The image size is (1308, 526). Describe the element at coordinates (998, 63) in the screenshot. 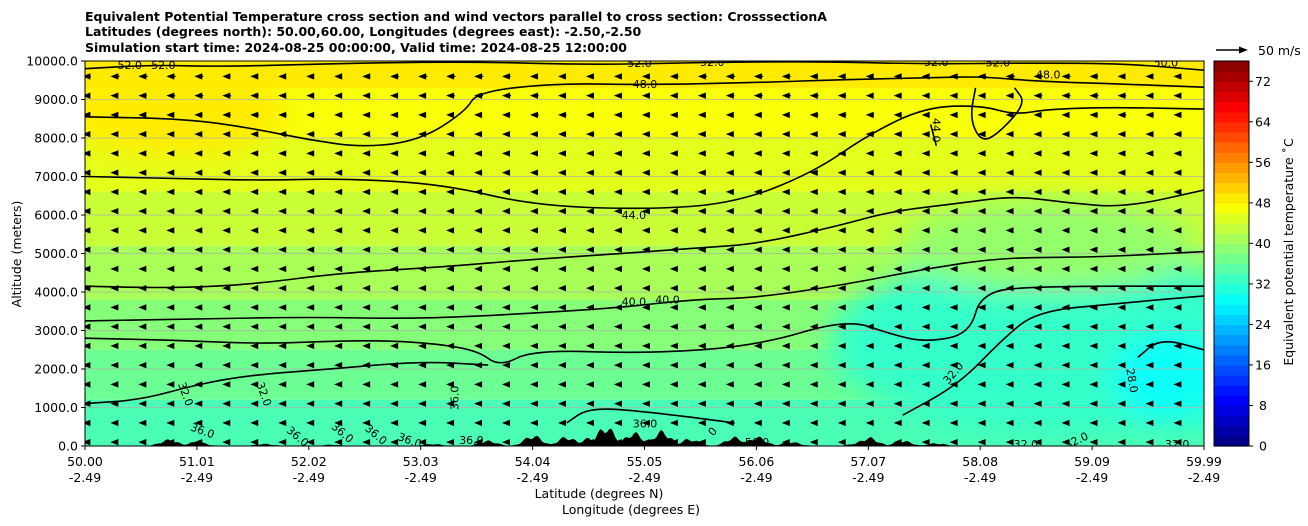

I see `contour-label: 52.0` at that location.